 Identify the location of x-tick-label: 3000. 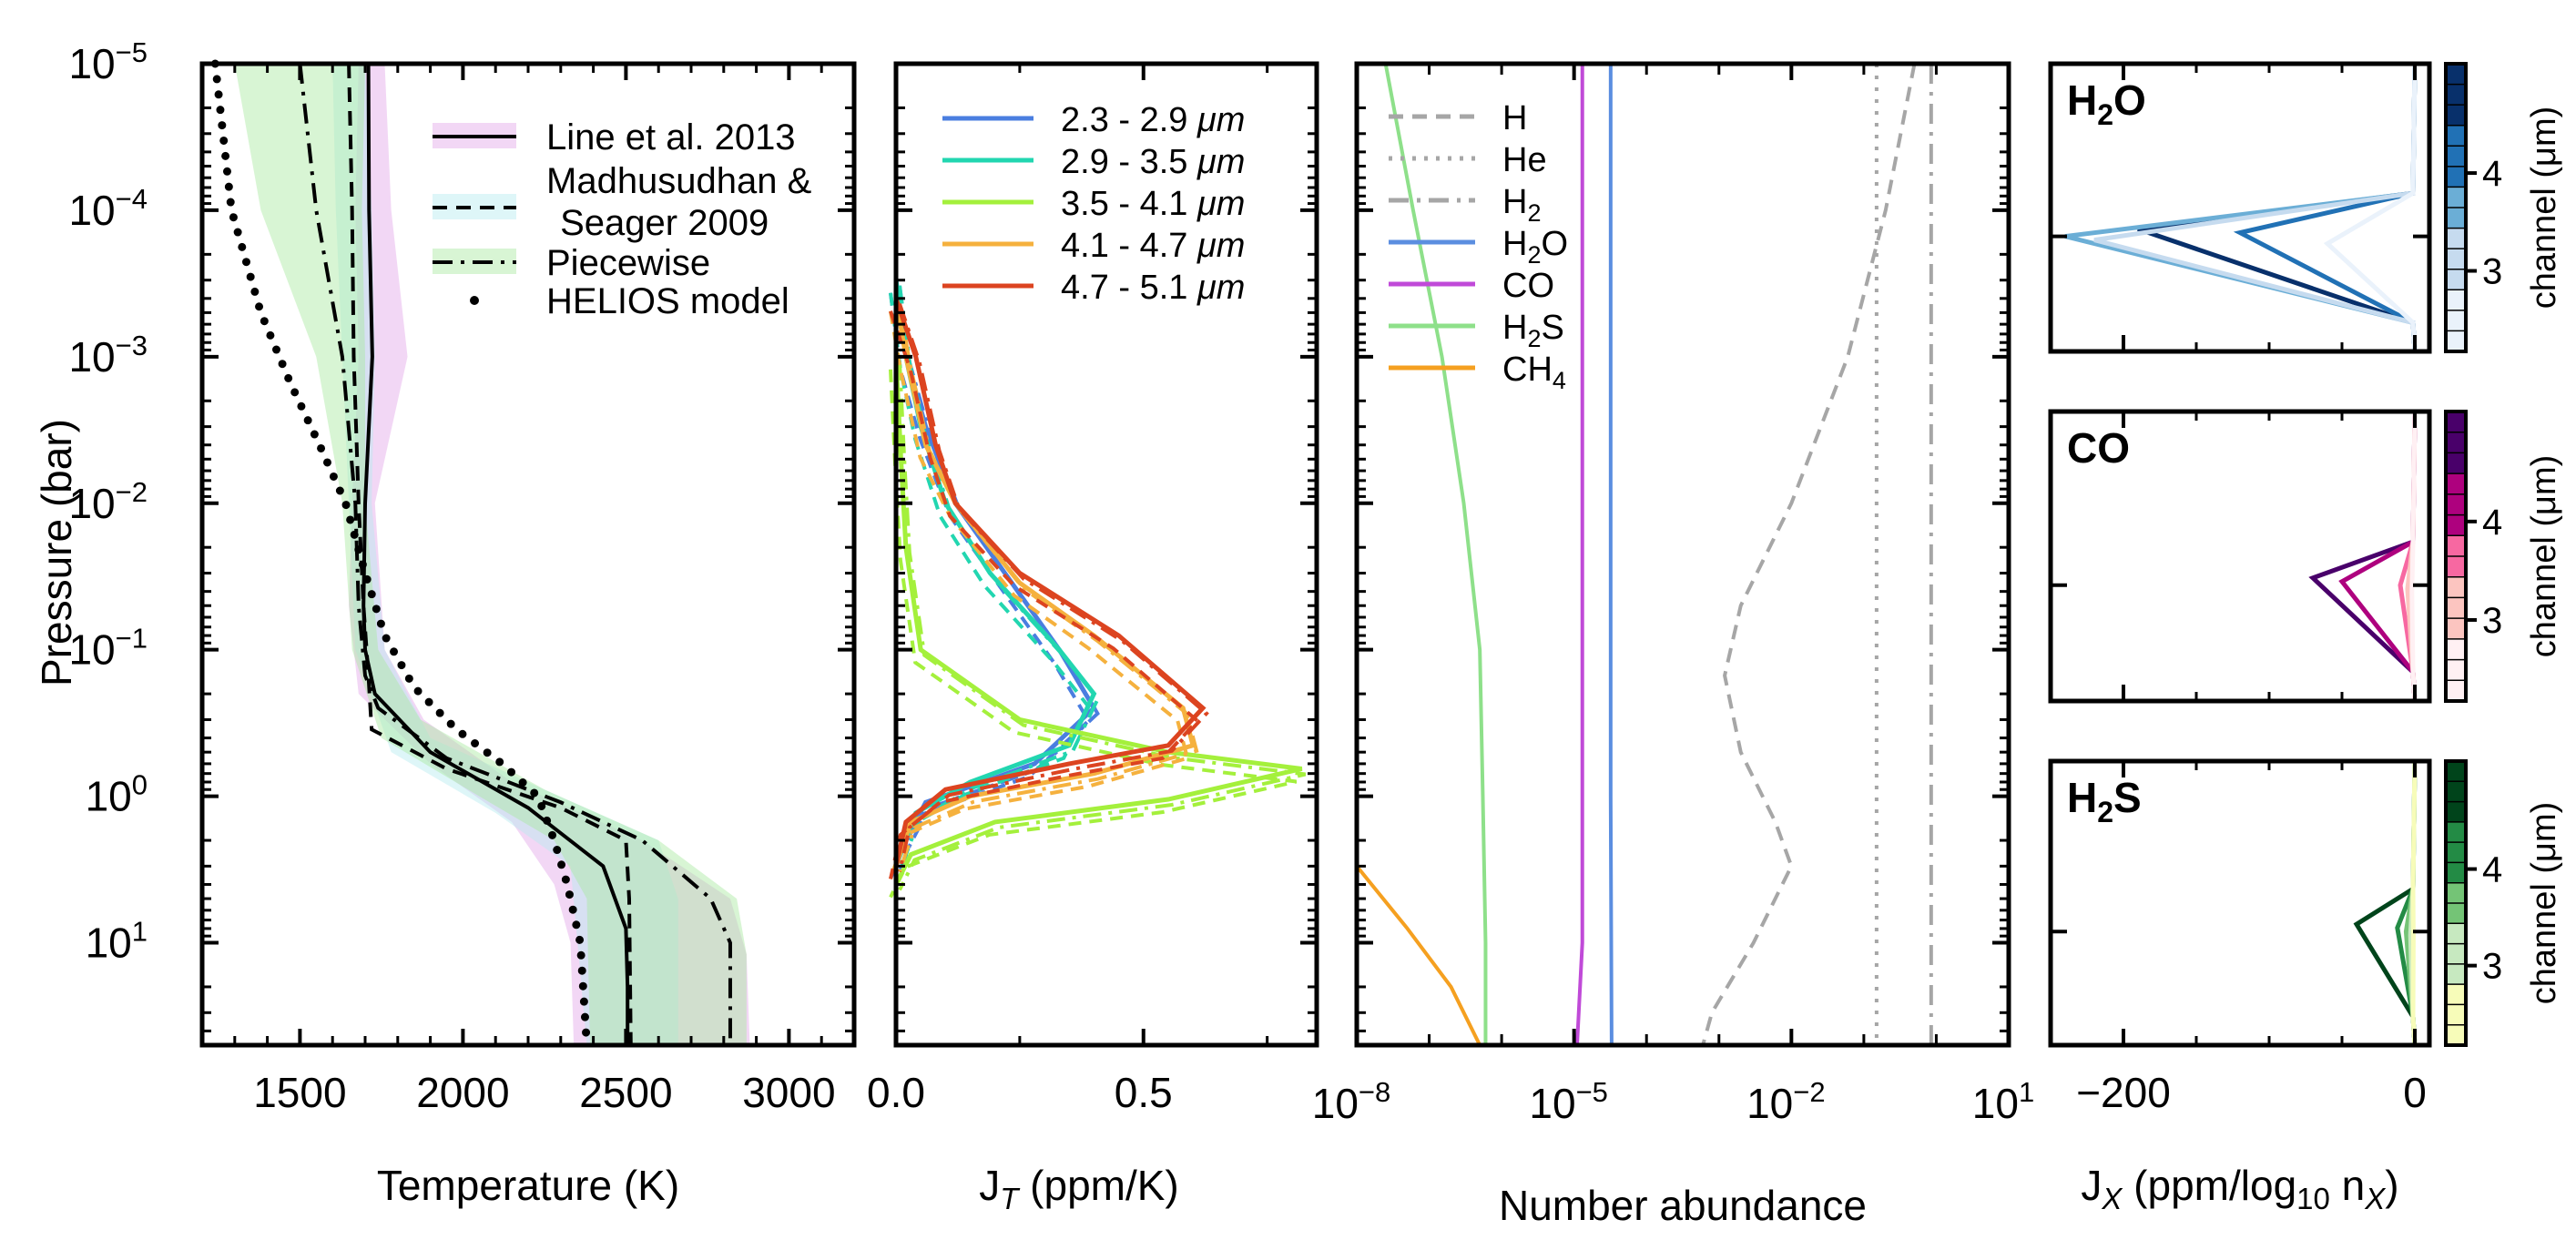
(788, 1092).